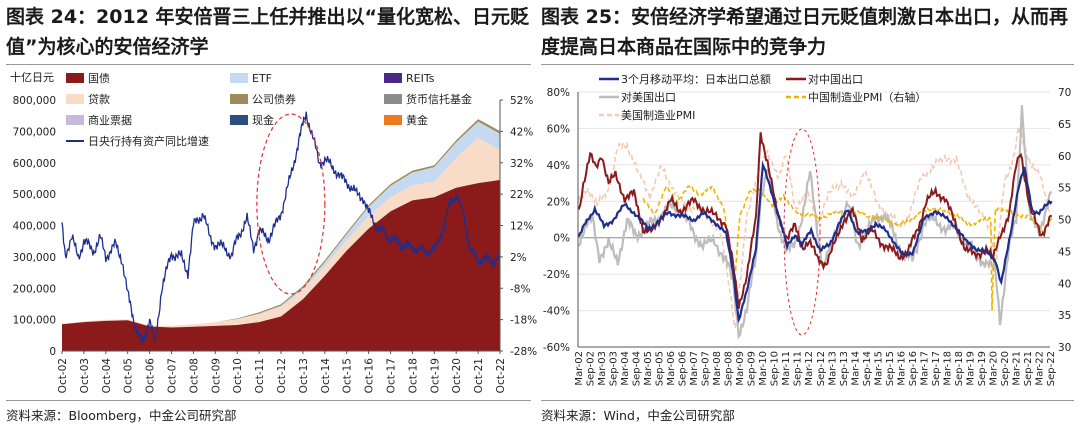 This screenshot has height=431, width=1080. I want to click on x-tick-label: Mar-20, so click(993, 368).